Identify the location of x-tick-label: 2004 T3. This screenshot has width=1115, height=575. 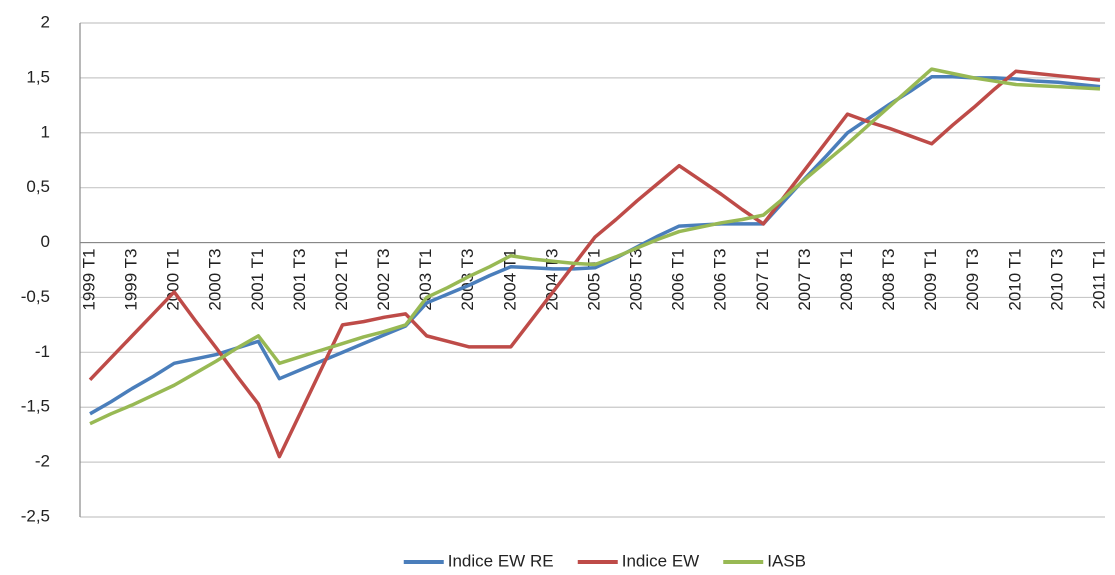
(551, 280).